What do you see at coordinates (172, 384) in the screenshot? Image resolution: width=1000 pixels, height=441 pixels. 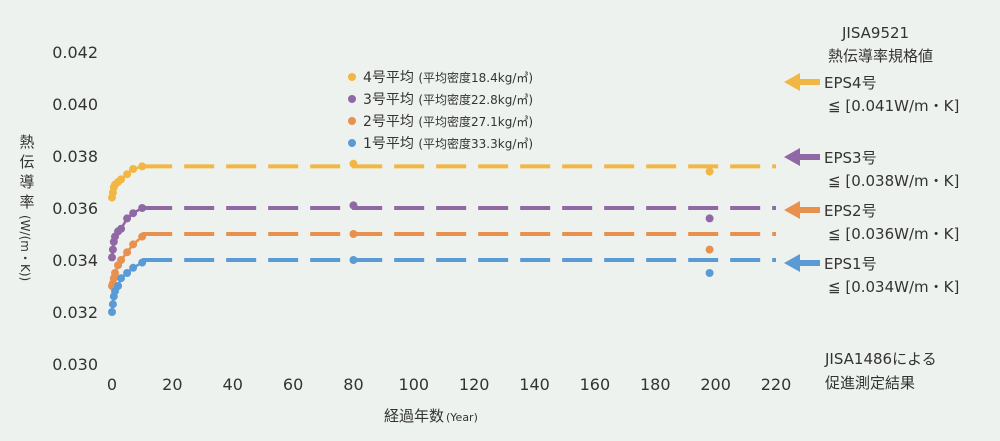 I see `x-tick-label: 20` at bounding box center [172, 384].